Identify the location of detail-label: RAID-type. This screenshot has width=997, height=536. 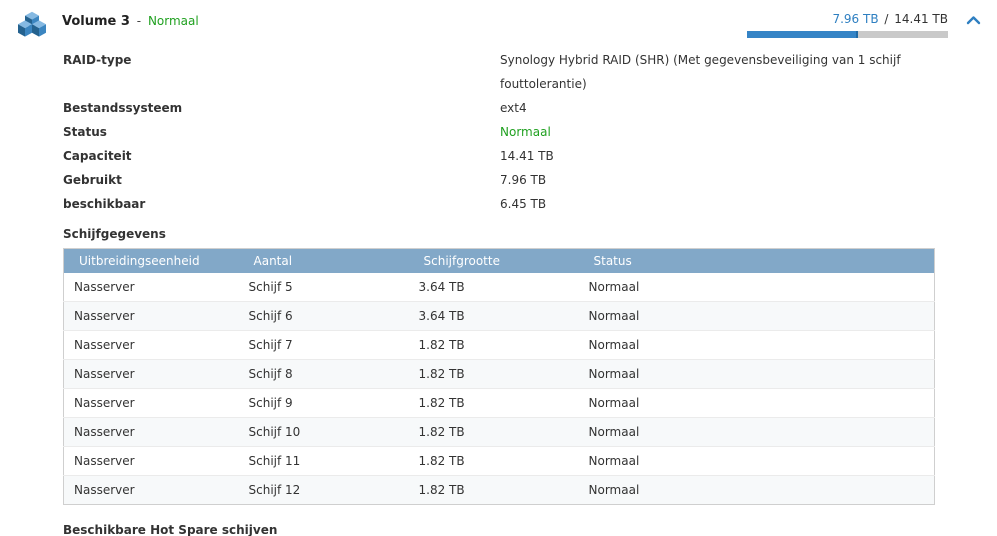
(97, 60).